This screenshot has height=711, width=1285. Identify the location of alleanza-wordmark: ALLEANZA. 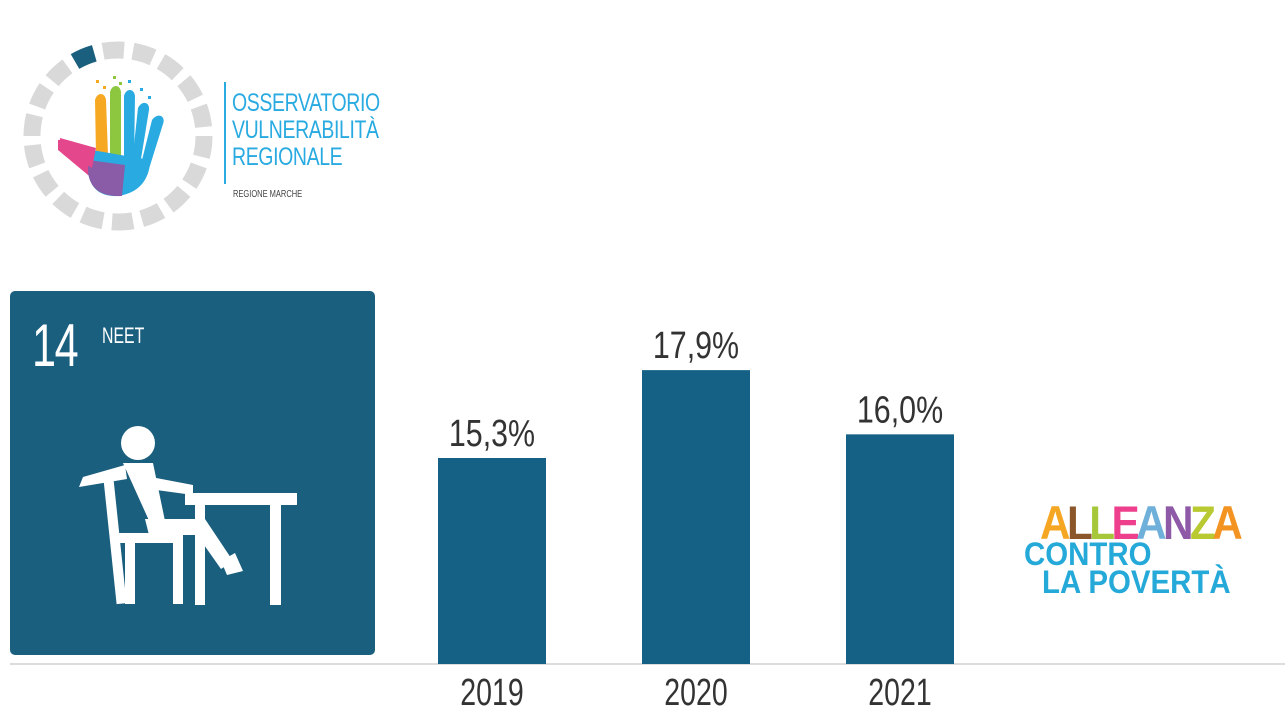
(1141, 522).